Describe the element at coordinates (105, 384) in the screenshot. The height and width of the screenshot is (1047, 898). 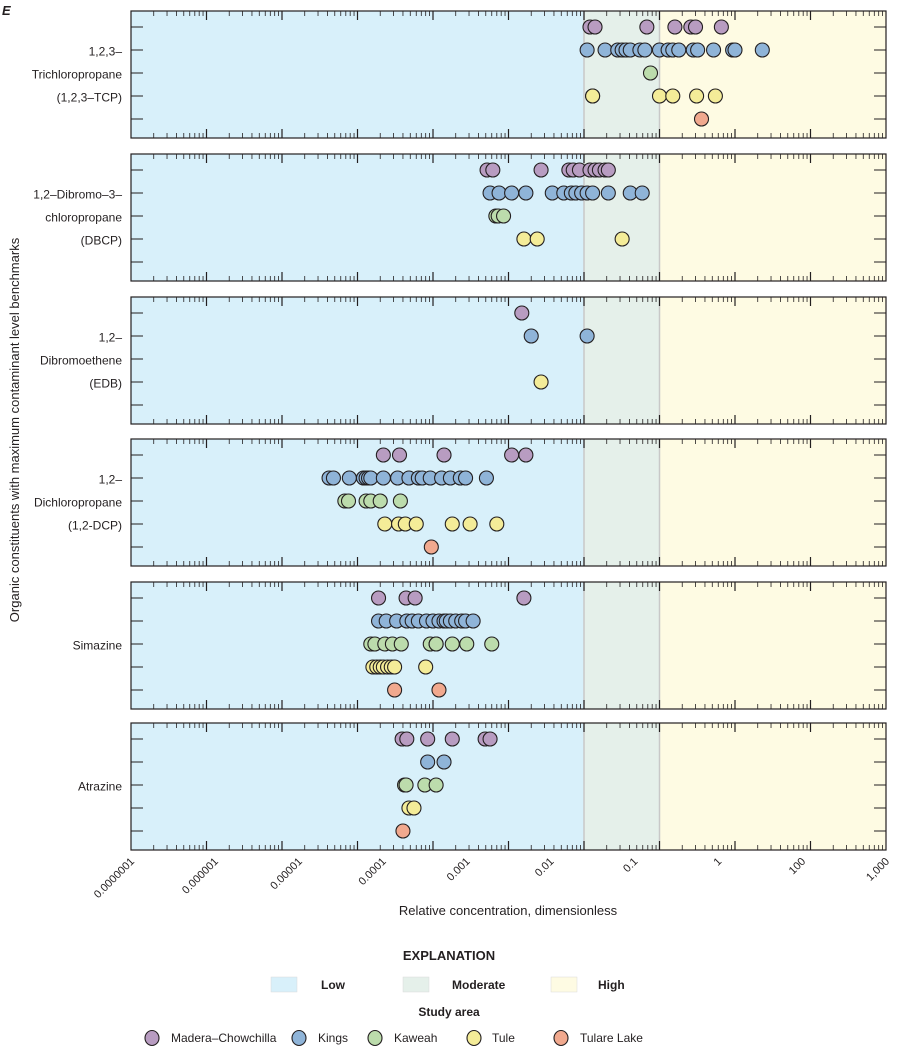
I see `panel-label-line: (EDB)` at that location.